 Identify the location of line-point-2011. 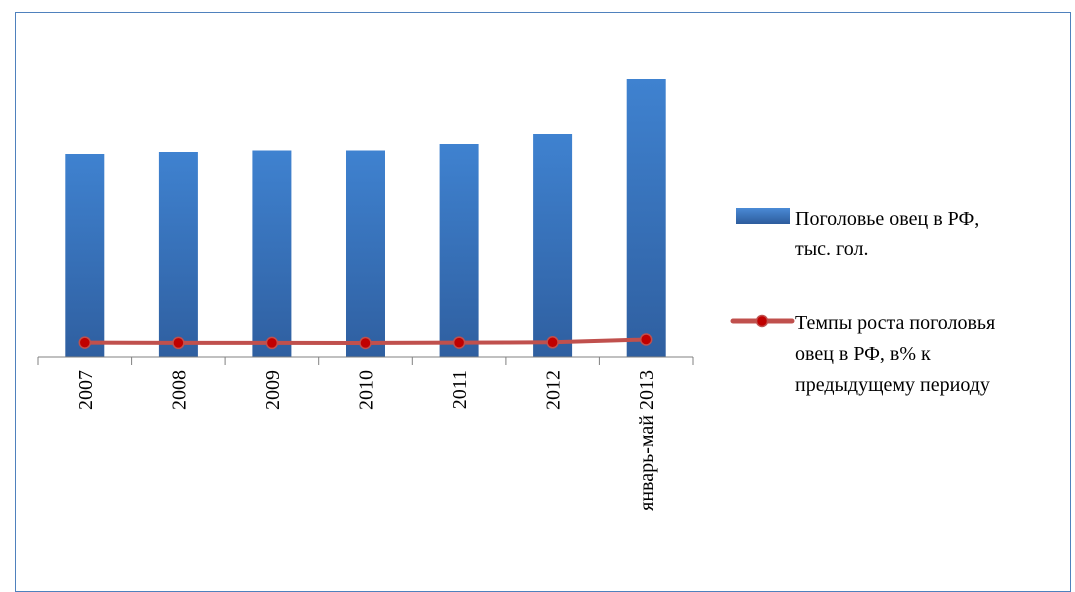
(459, 342).